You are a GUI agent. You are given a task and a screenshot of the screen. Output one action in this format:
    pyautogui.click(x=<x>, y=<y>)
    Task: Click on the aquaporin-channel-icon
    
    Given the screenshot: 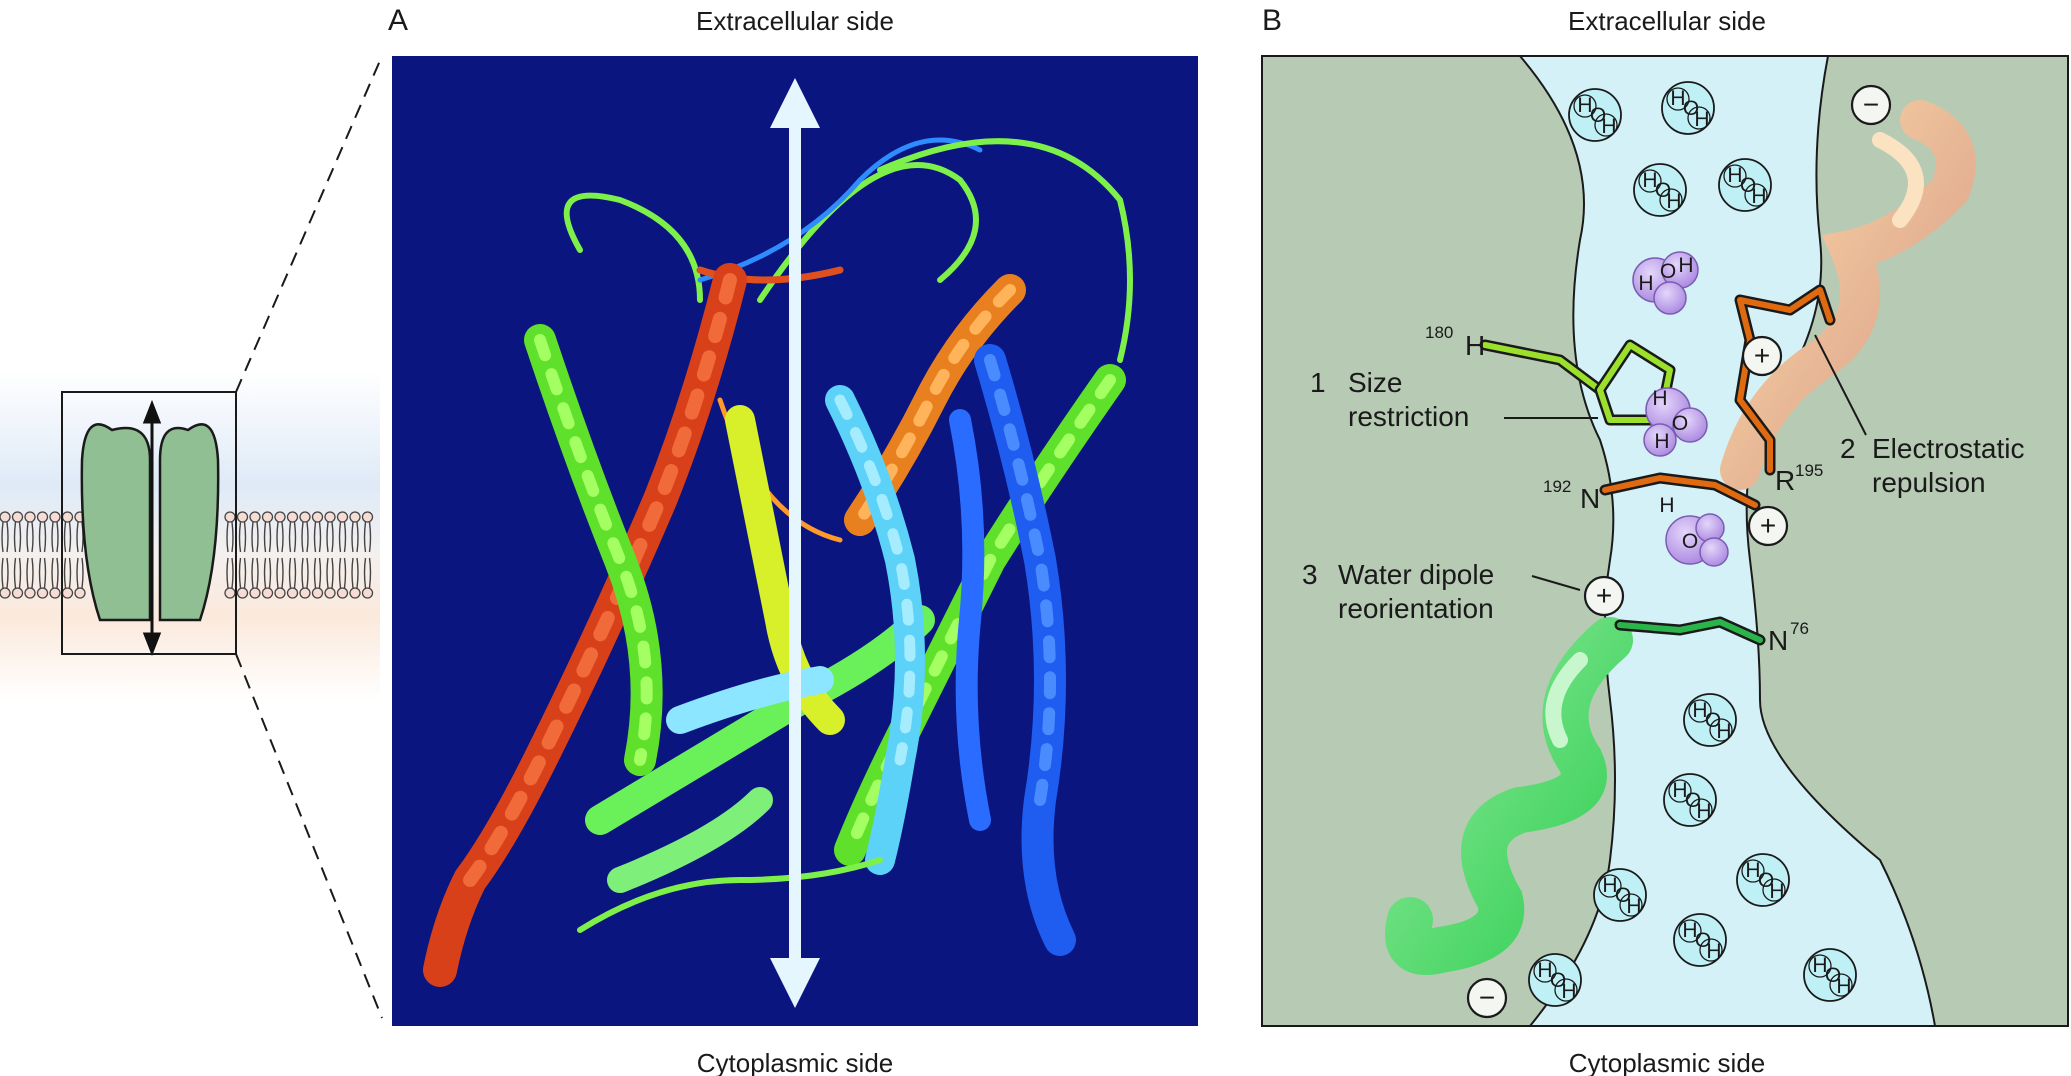 What is the action you would take?
    pyautogui.click(x=150, y=522)
    